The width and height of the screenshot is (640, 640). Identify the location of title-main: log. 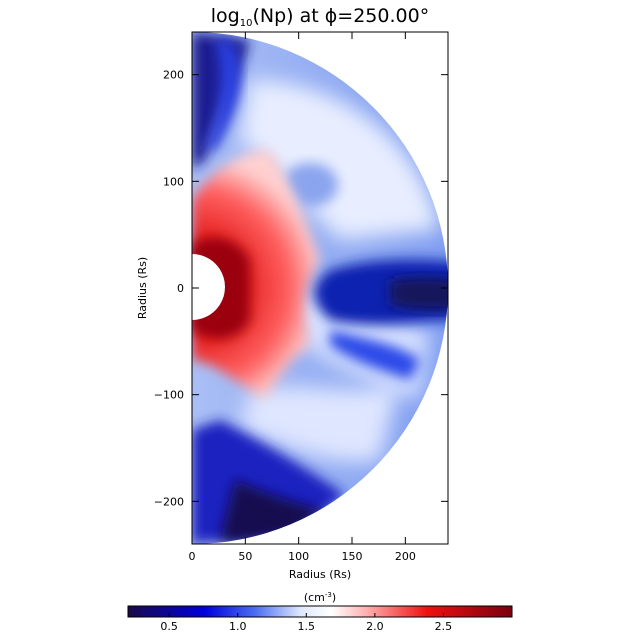
(225, 16).